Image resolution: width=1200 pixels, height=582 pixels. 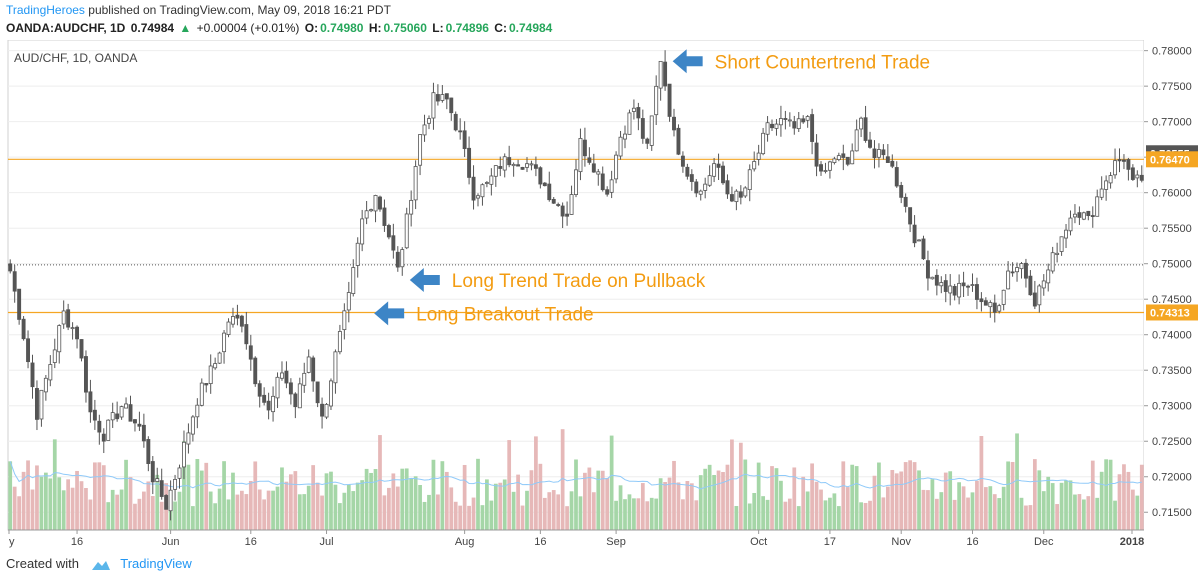 What do you see at coordinates (822, 62) in the screenshot?
I see `annotation-label: Short Countertrend Trade` at bounding box center [822, 62].